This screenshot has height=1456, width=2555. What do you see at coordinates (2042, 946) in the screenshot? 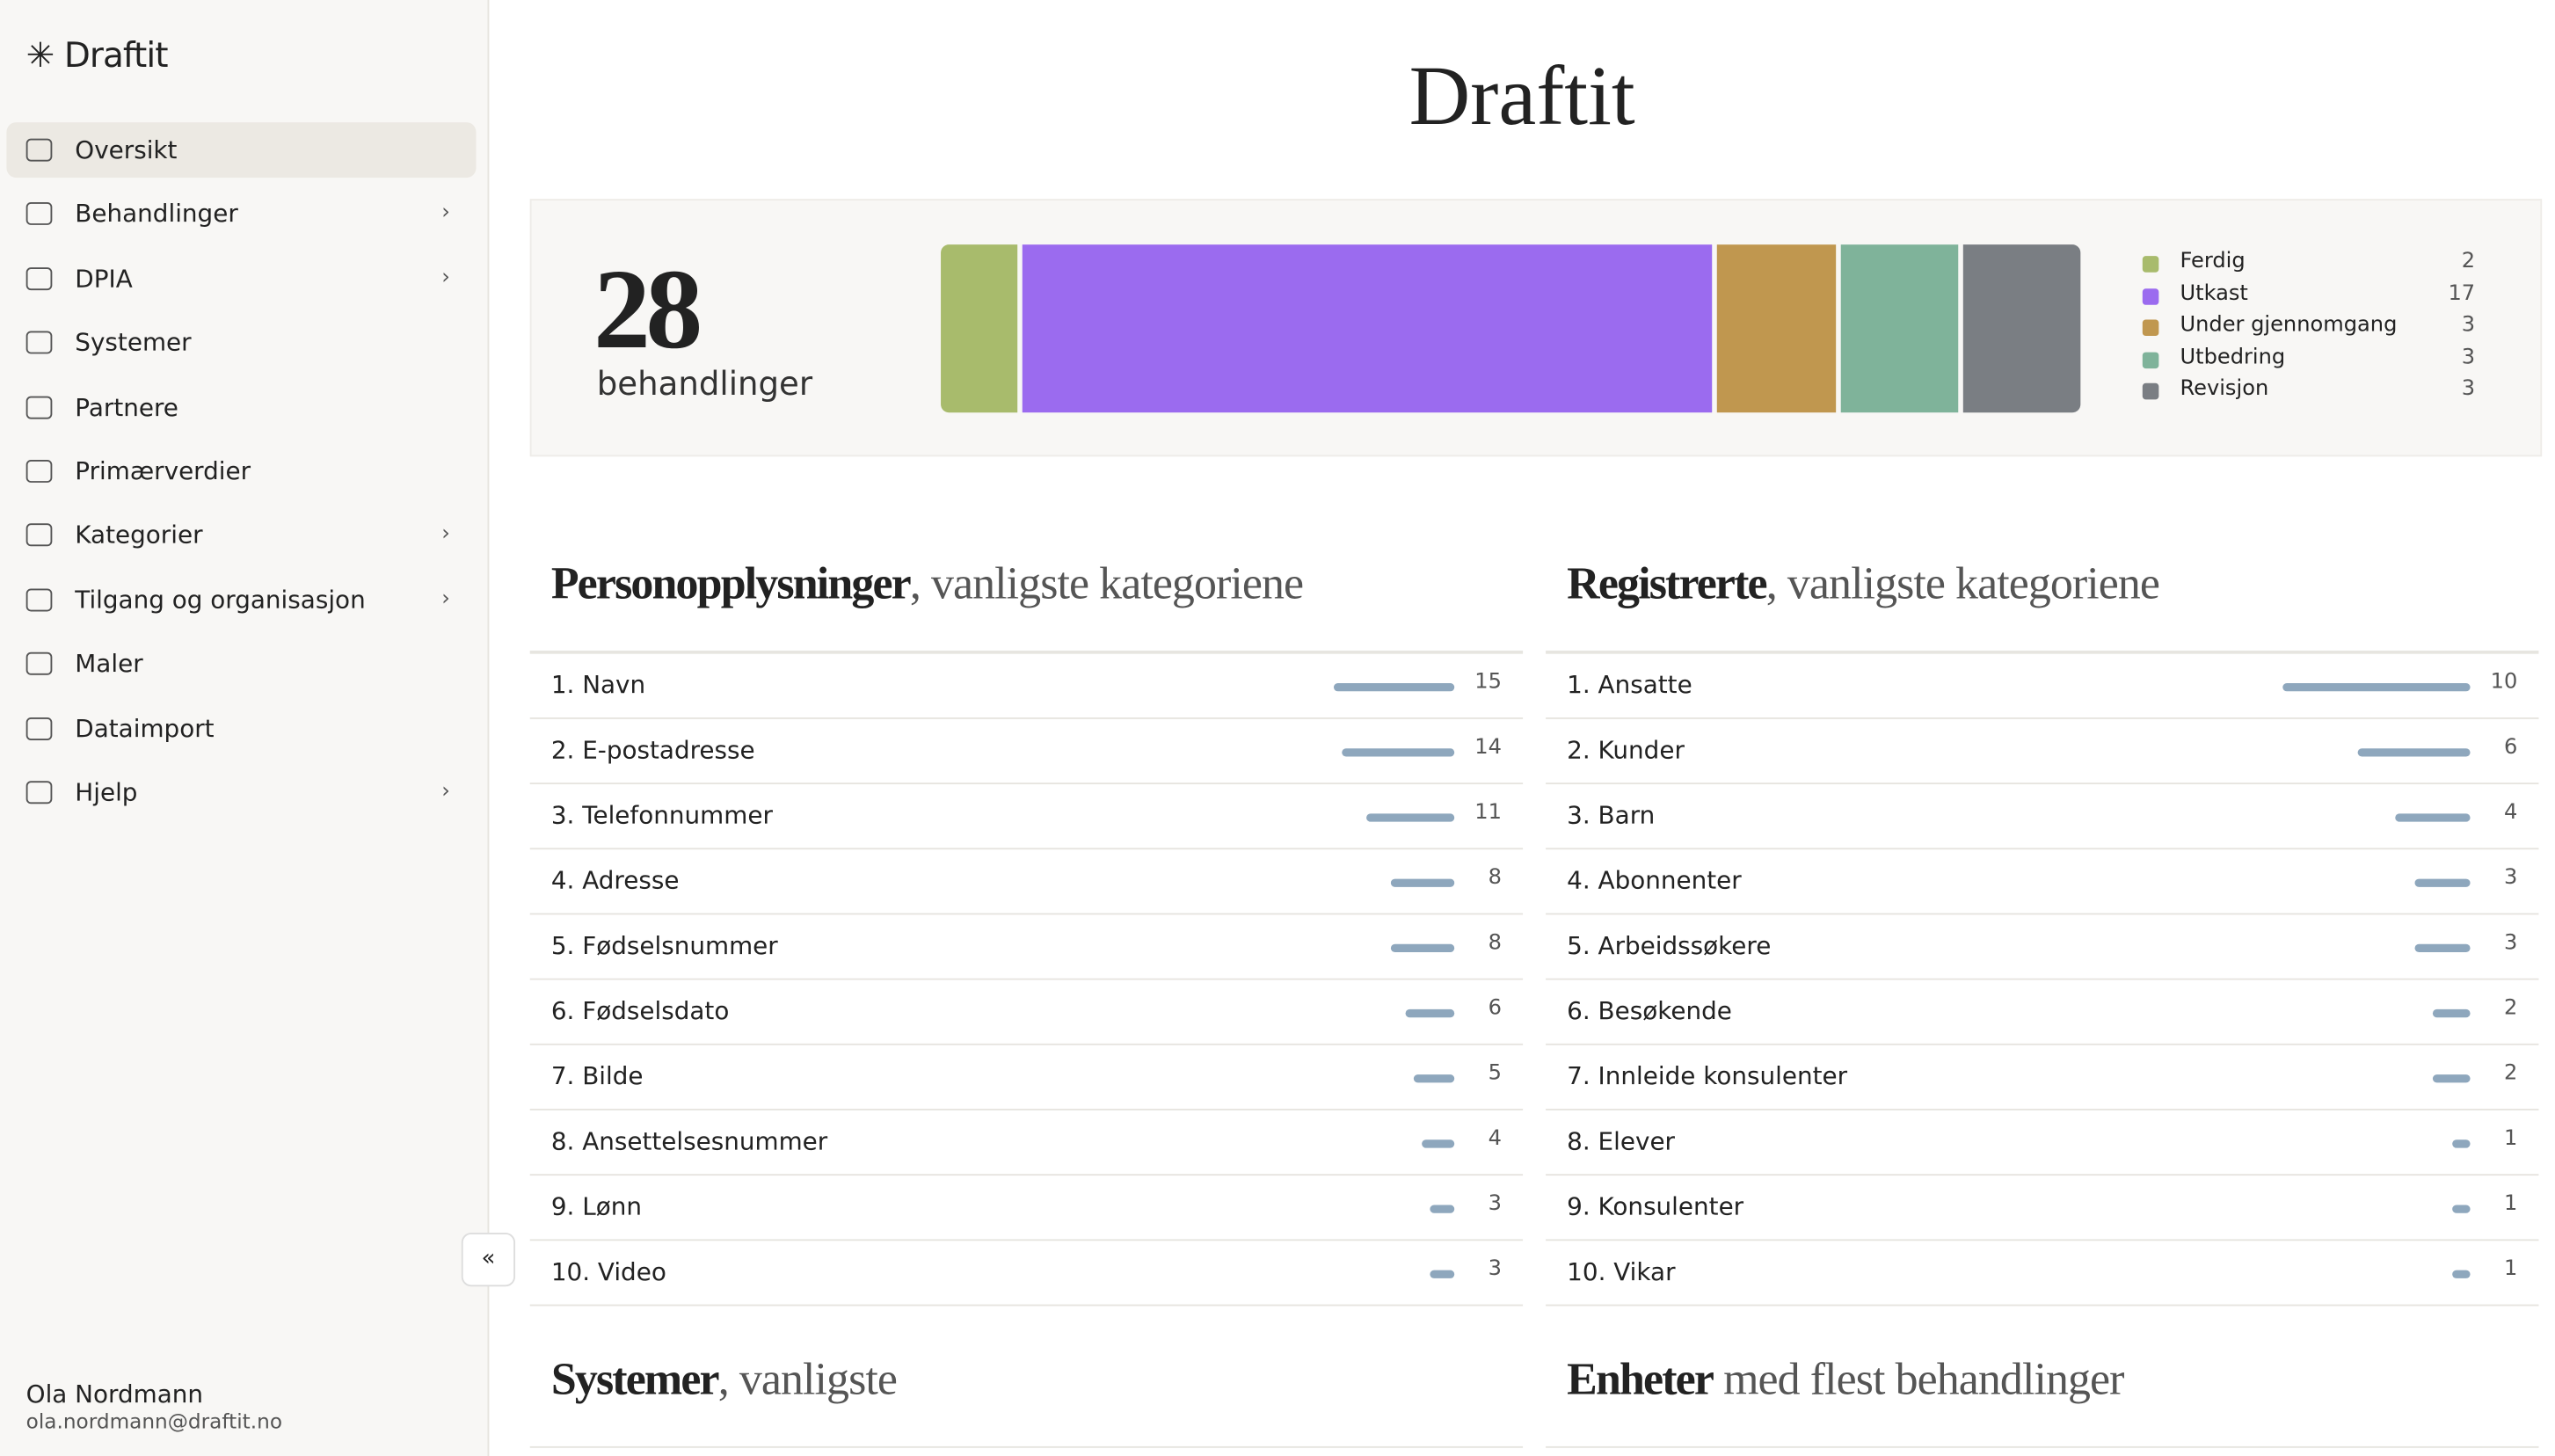
I see `list-row: 5. Arbeidssøkere 3` at bounding box center [2042, 946].